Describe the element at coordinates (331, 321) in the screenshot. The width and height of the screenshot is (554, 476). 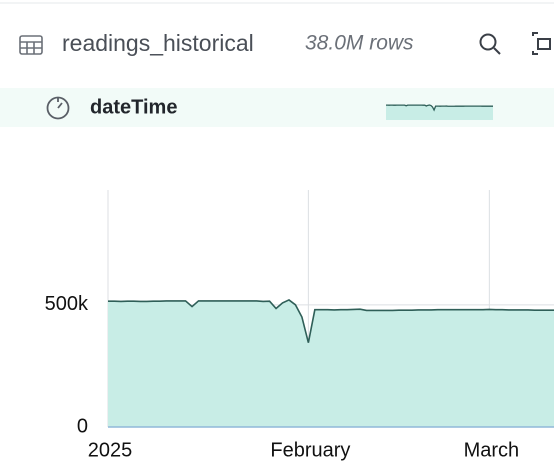
I see `area-line` at that location.